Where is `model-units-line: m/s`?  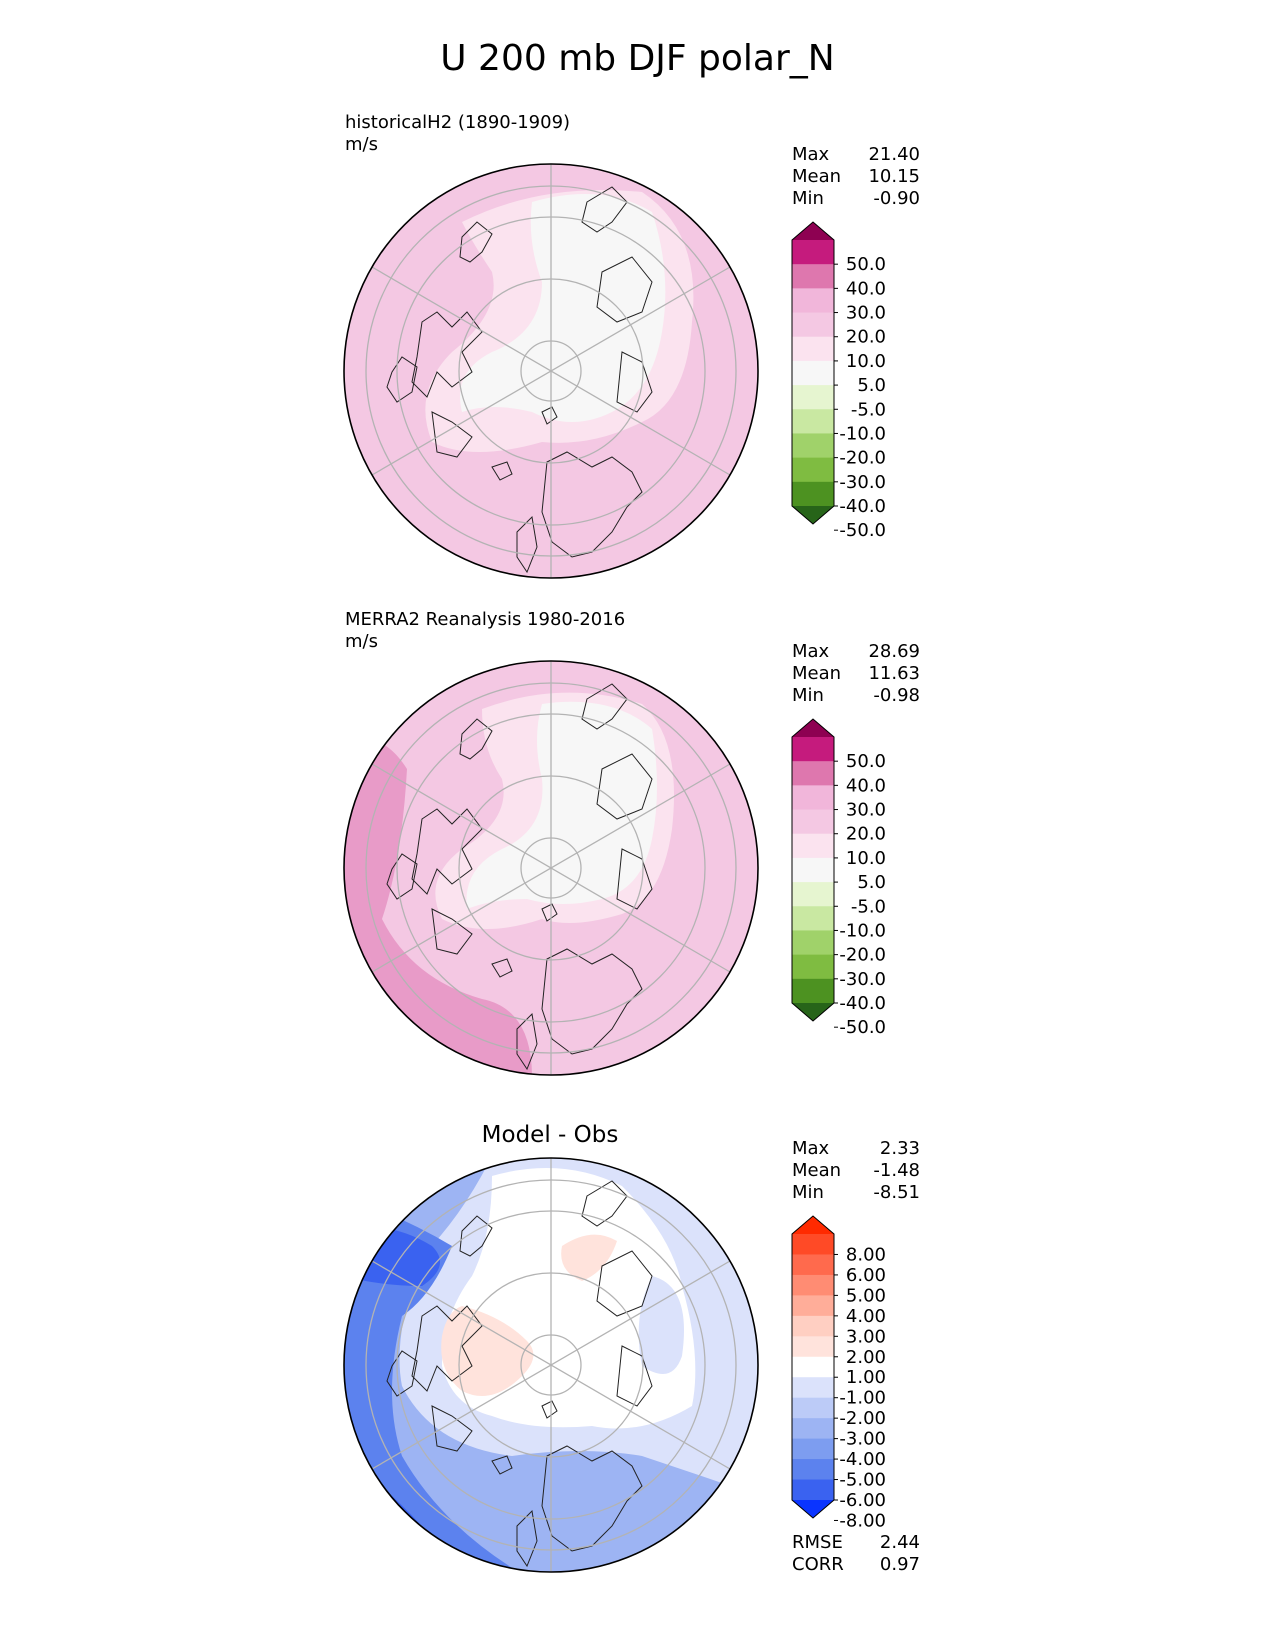
model-units-line: m/s is located at coordinates (361, 144).